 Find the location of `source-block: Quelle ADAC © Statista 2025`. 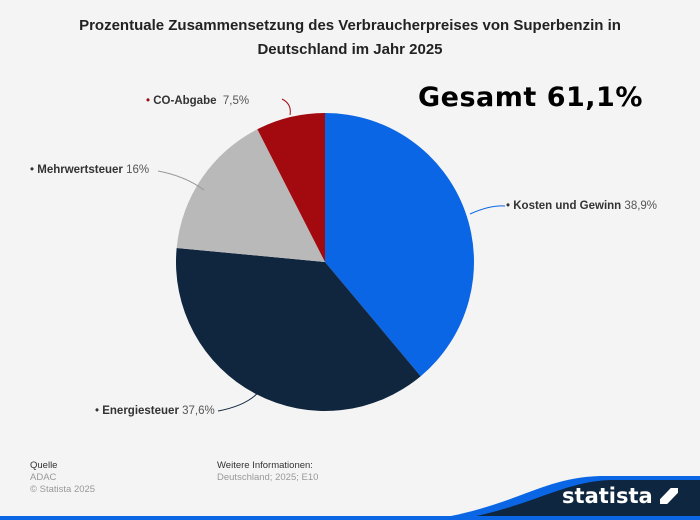

source-block: Quelle ADAC © Statista 2025 is located at coordinates (62, 478).